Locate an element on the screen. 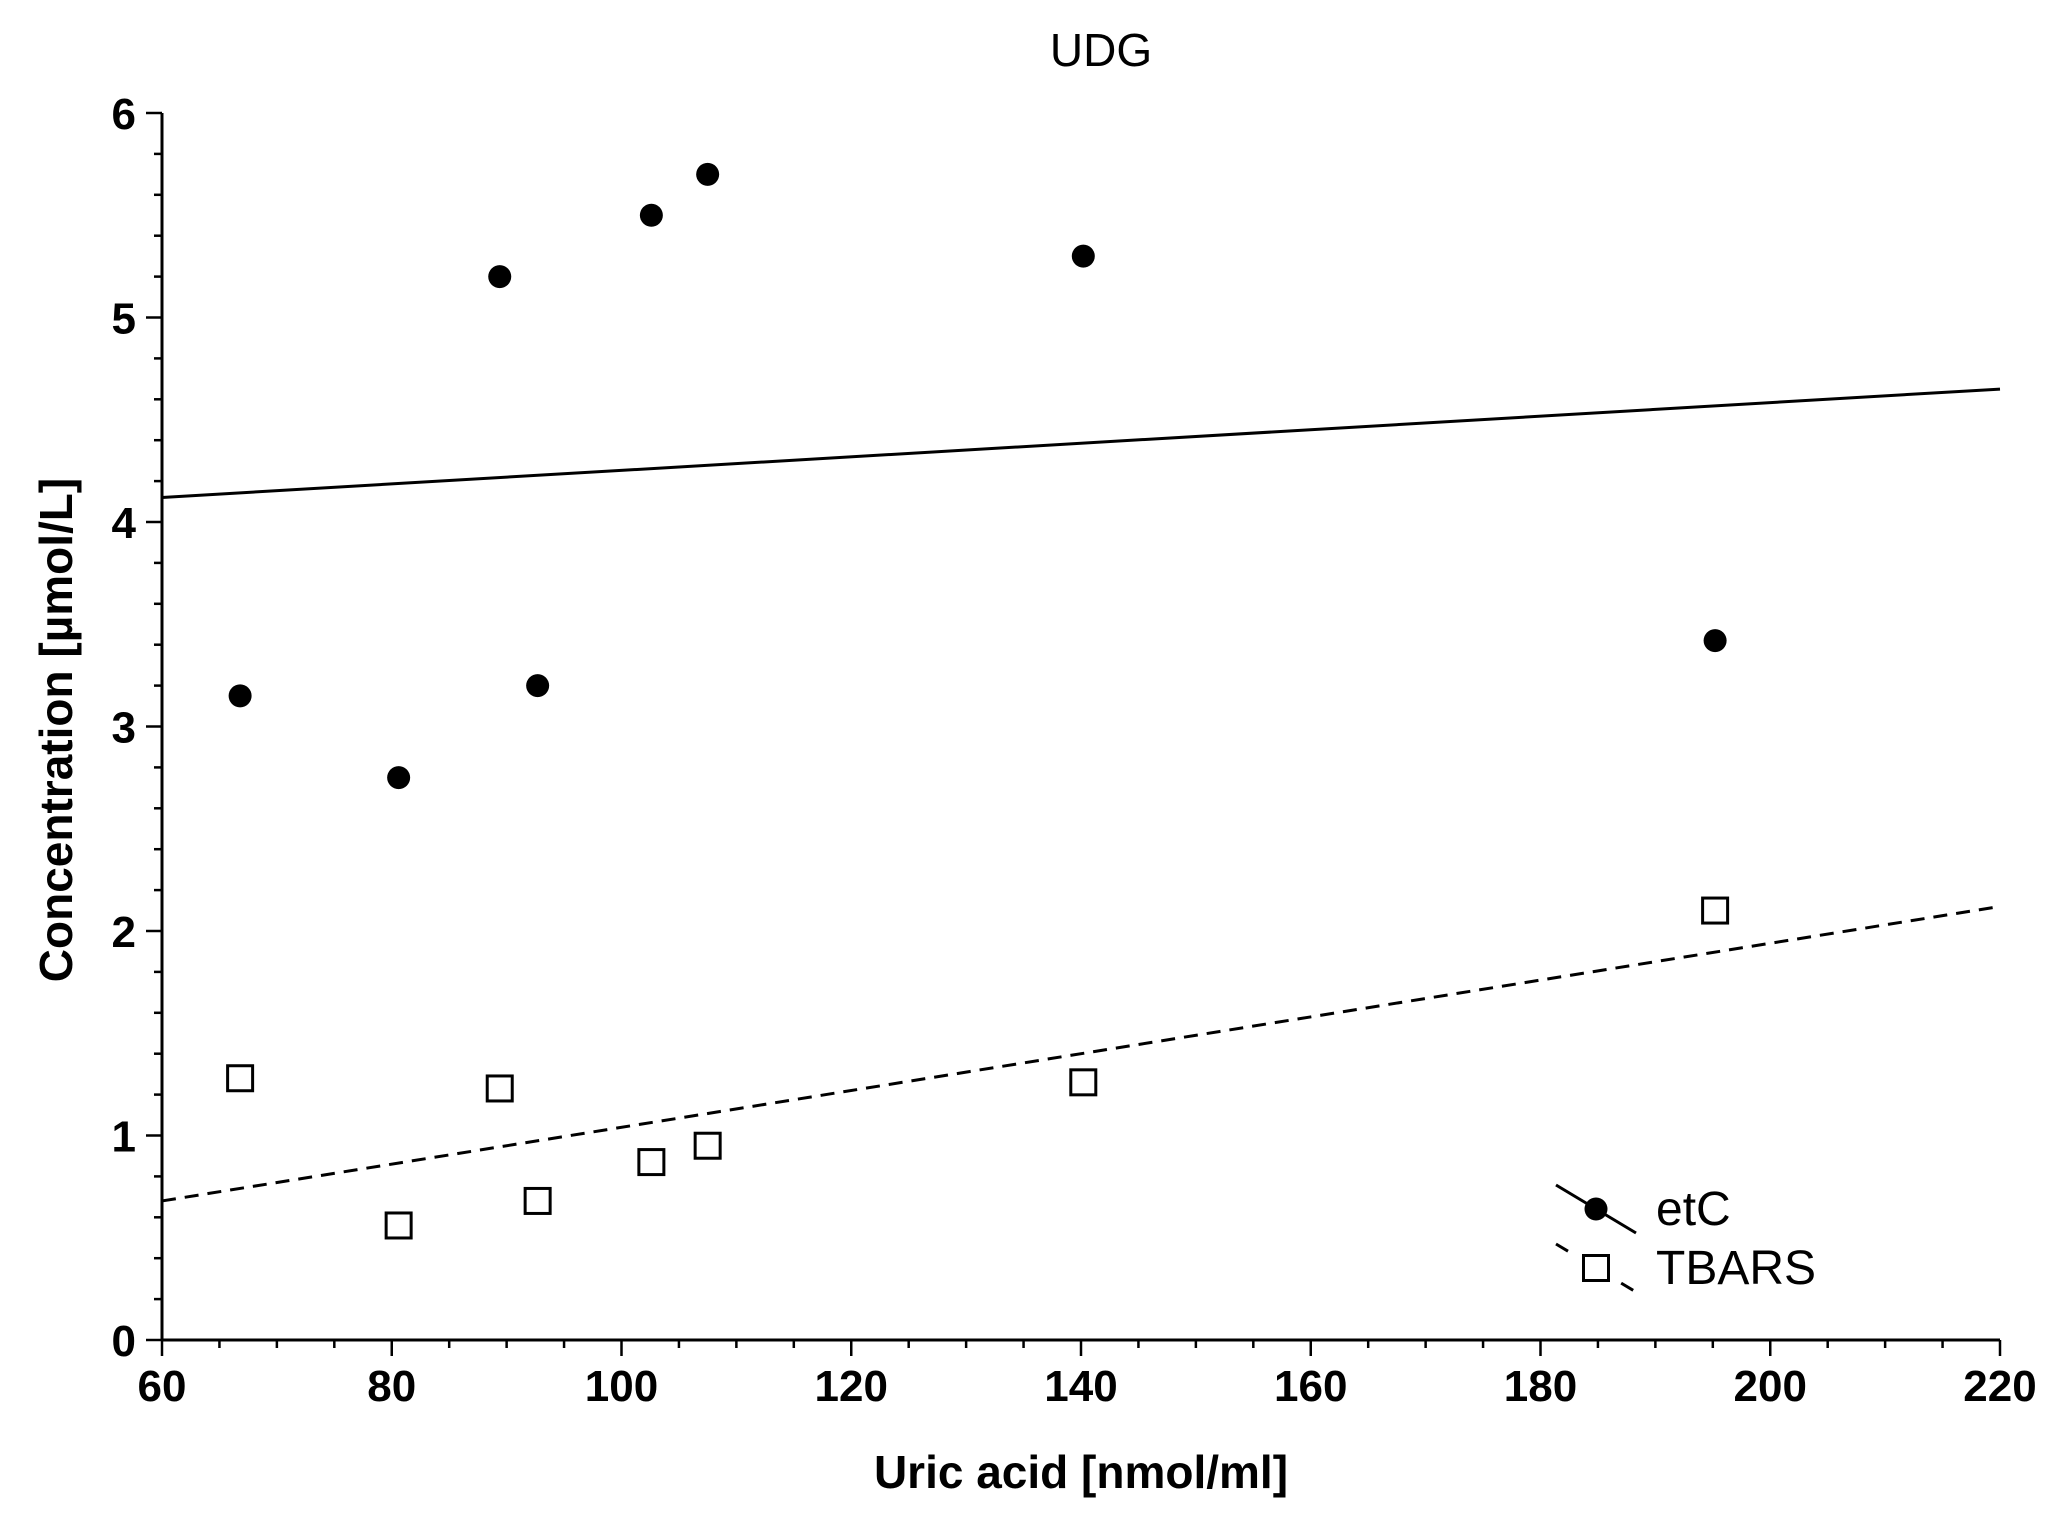 Image resolution: width=2059 pixels, height=1516 pixels. y-tick-label: 5 is located at coordinates (124, 319).